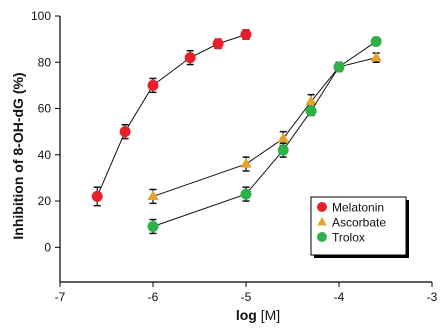  What do you see at coordinates (60, 297) in the screenshot?
I see `x-tick-label: -7` at bounding box center [60, 297].